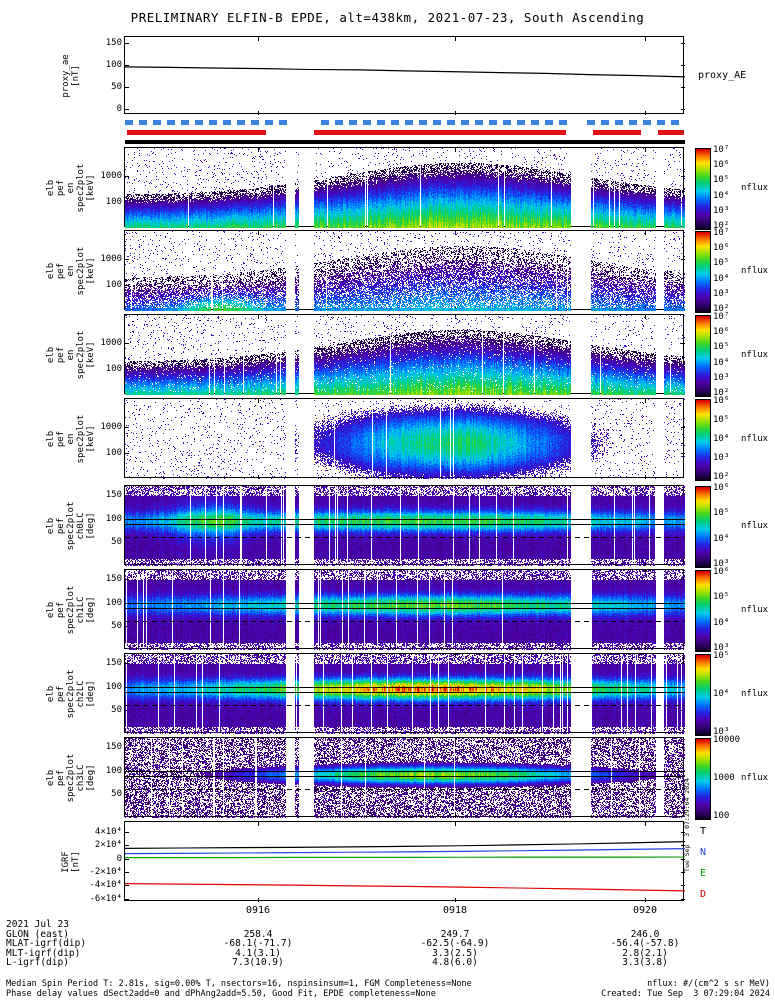  What do you see at coordinates (405, 439) in the screenshot?
I see `en3-spectrogram-canvas` at bounding box center [405, 439].